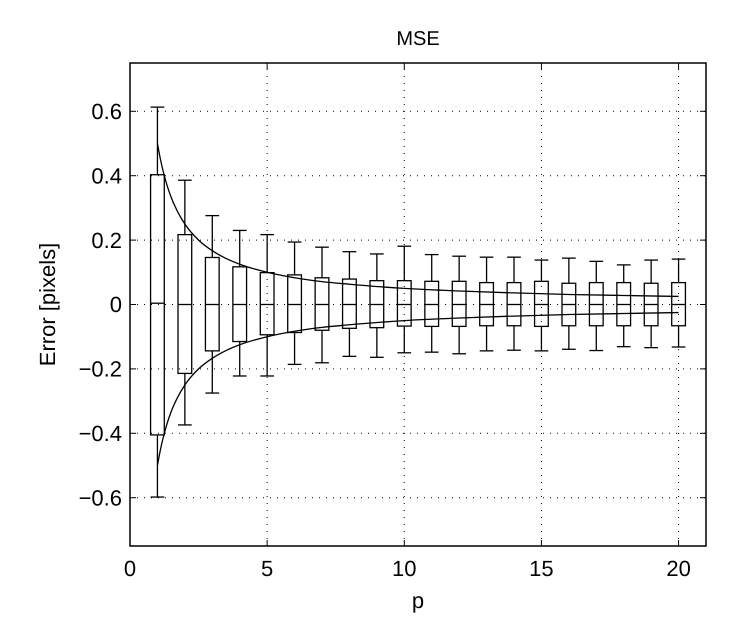 Image resolution: width=736 pixels, height=634 pixels. I want to click on y-tick-label: −0.2, so click(100, 369).